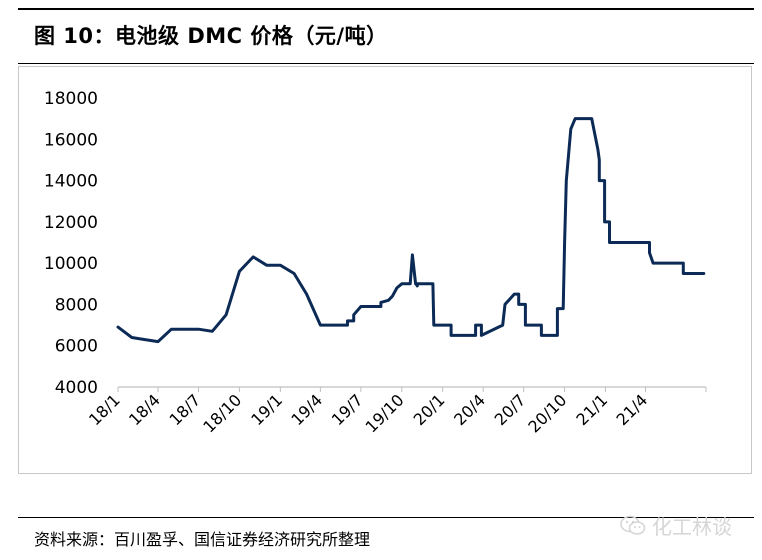 The image size is (762, 560). I want to click on x-tick-label: 21/1, so click(591, 409).